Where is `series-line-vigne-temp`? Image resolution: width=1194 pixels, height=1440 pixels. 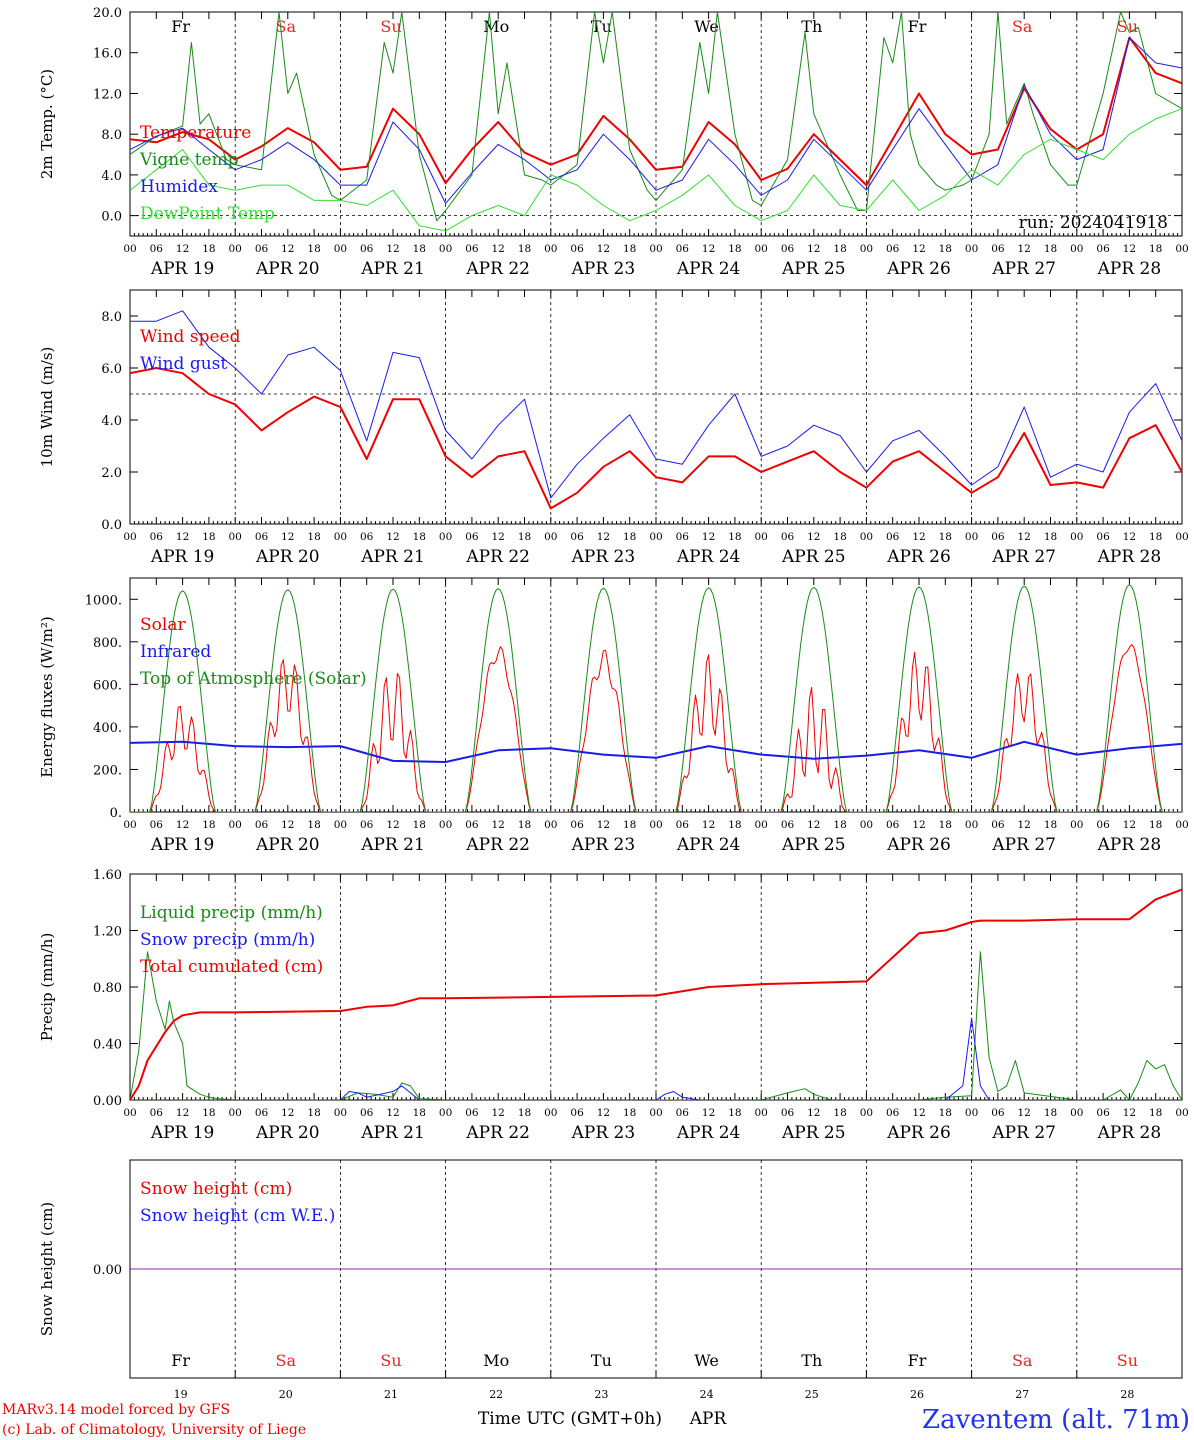
series-line-vigne-temp is located at coordinates (656, 117).